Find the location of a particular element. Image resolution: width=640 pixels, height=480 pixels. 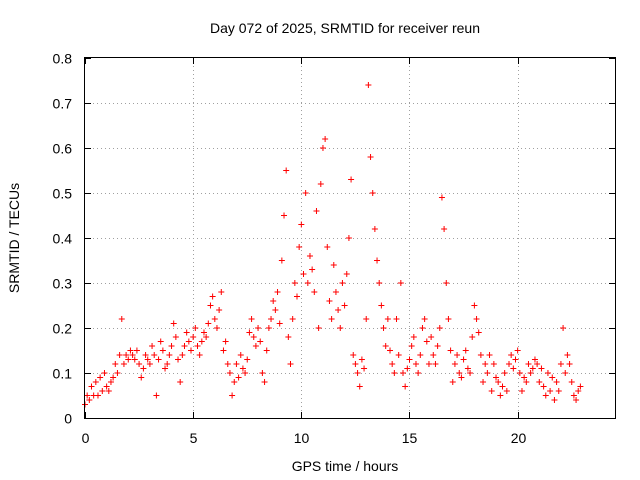

x-tick-label: 15 is located at coordinates (410, 438).